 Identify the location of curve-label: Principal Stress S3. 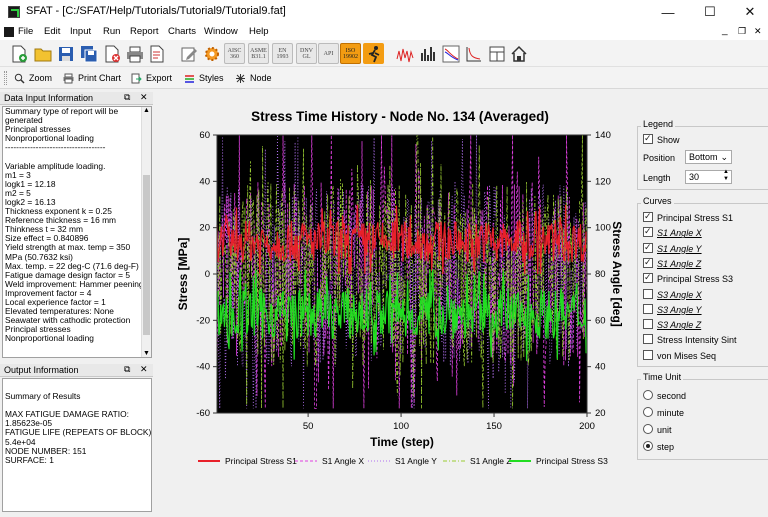
(695, 279).